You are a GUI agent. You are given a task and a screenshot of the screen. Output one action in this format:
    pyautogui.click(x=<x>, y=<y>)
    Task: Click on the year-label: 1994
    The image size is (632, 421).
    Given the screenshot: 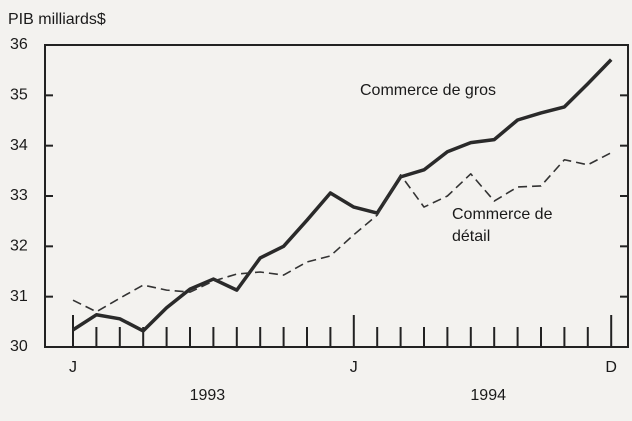 What is the action you would take?
    pyautogui.click(x=488, y=395)
    